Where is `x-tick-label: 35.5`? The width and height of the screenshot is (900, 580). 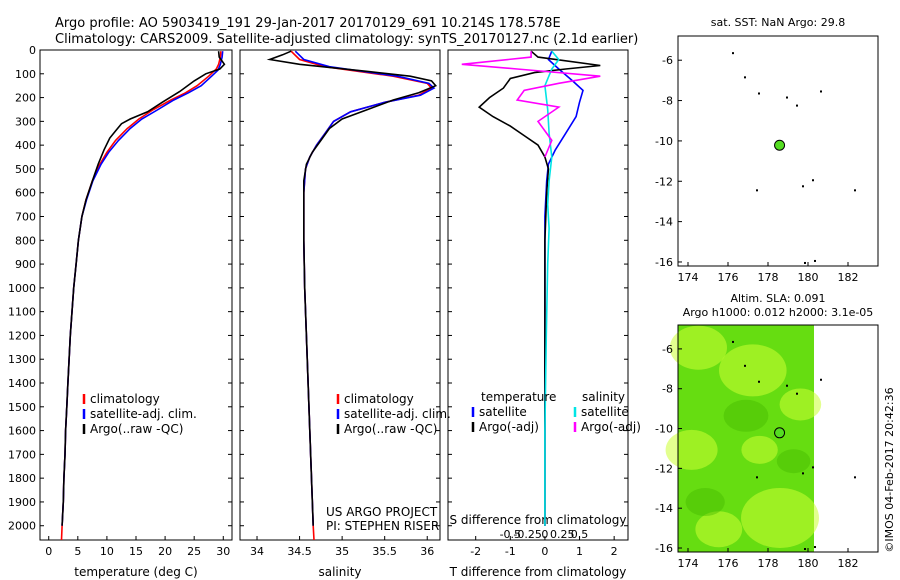
x-tick-label: 35.5 is located at coordinates (384, 551).